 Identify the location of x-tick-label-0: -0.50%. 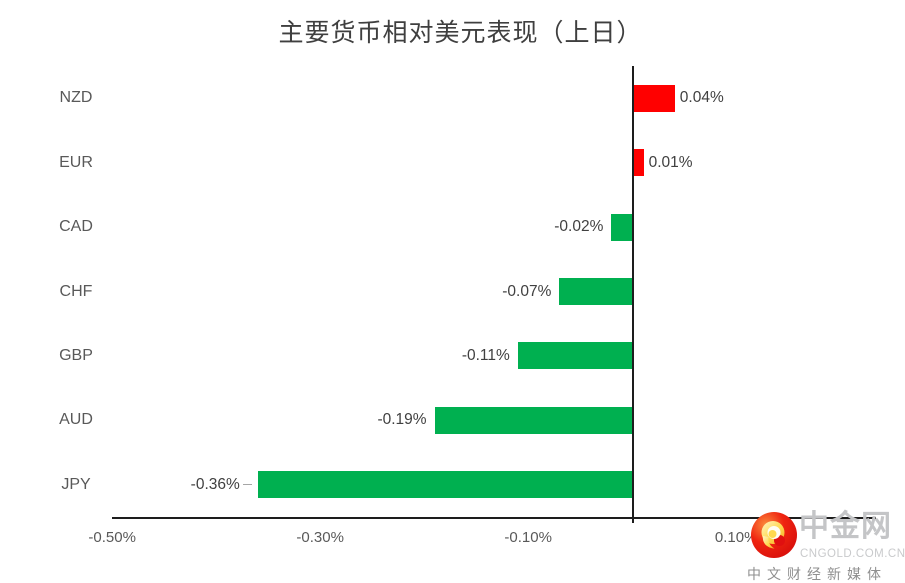
(112, 537).